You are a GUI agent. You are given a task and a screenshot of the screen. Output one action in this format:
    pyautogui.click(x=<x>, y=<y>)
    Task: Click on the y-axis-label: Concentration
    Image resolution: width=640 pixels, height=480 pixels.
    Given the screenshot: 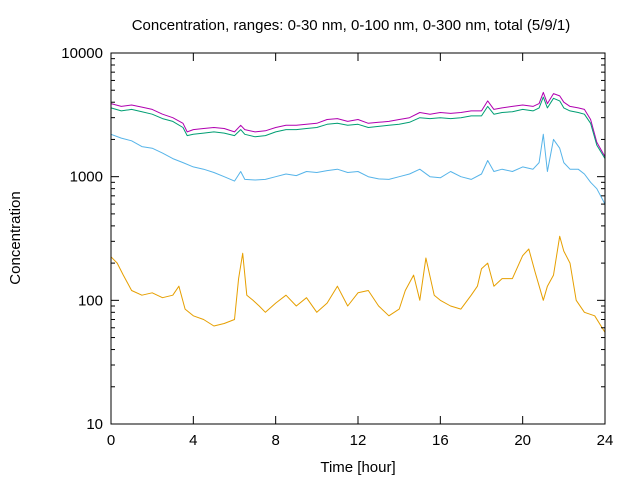 What is the action you would take?
    pyautogui.click(x=15, y=237)
    